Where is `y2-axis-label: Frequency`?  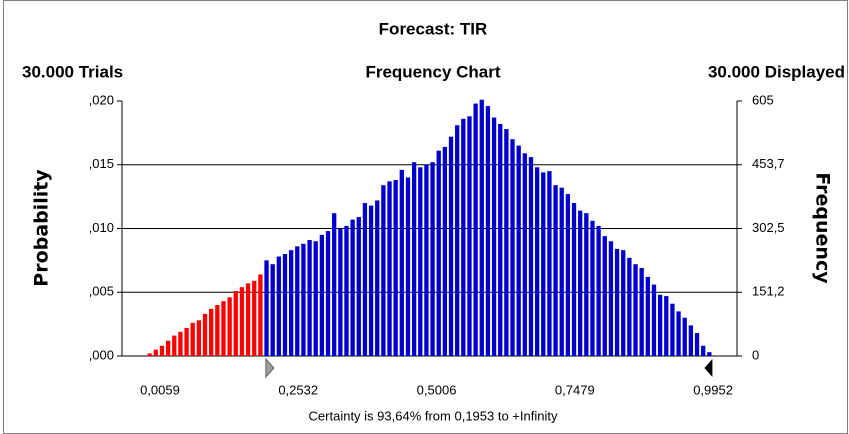
y2-axis-label: Frequency is located at coordinates (823, 228).